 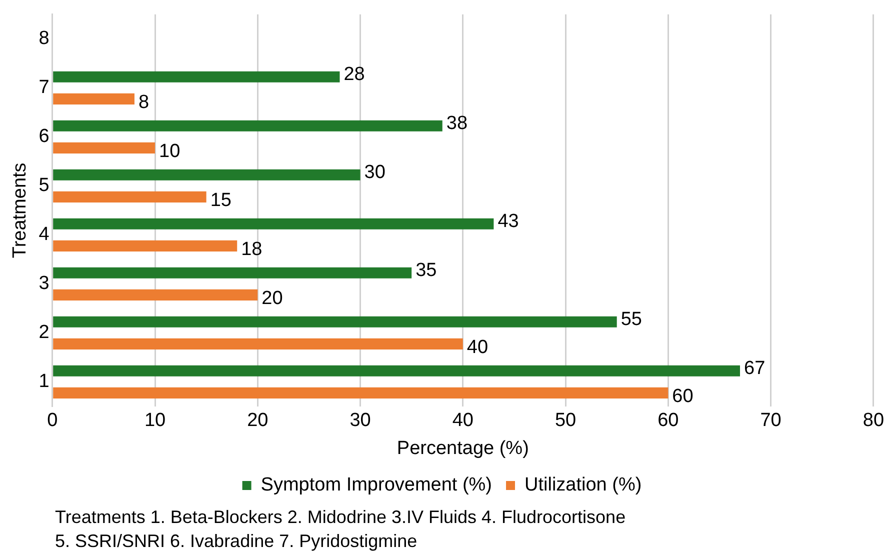 I want to click on x-tick-label: 30, so click(x=360, y=421).